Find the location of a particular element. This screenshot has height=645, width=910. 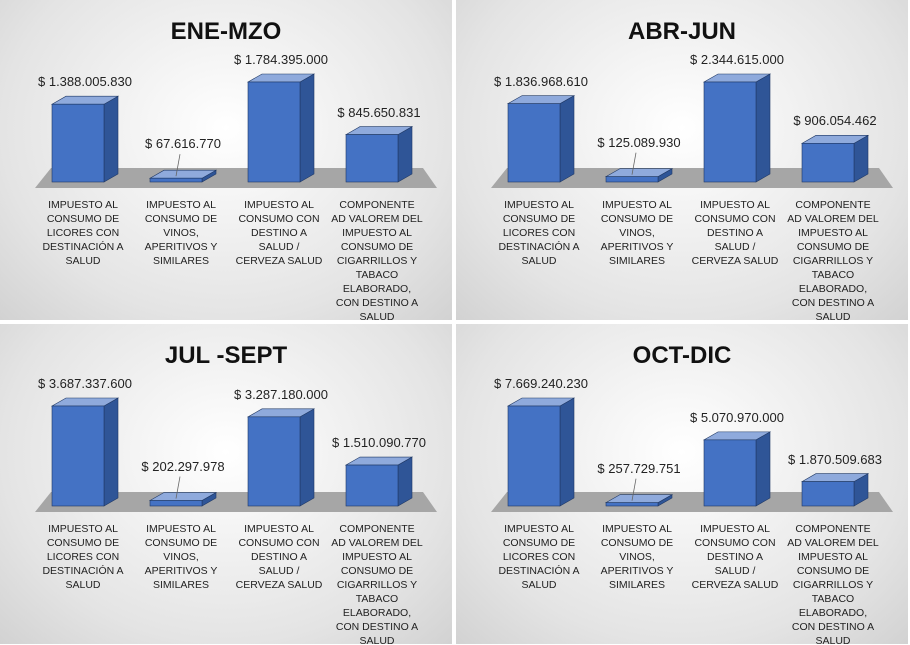

value-label: $ 845.650.831 is located at coordinates (379, 112).